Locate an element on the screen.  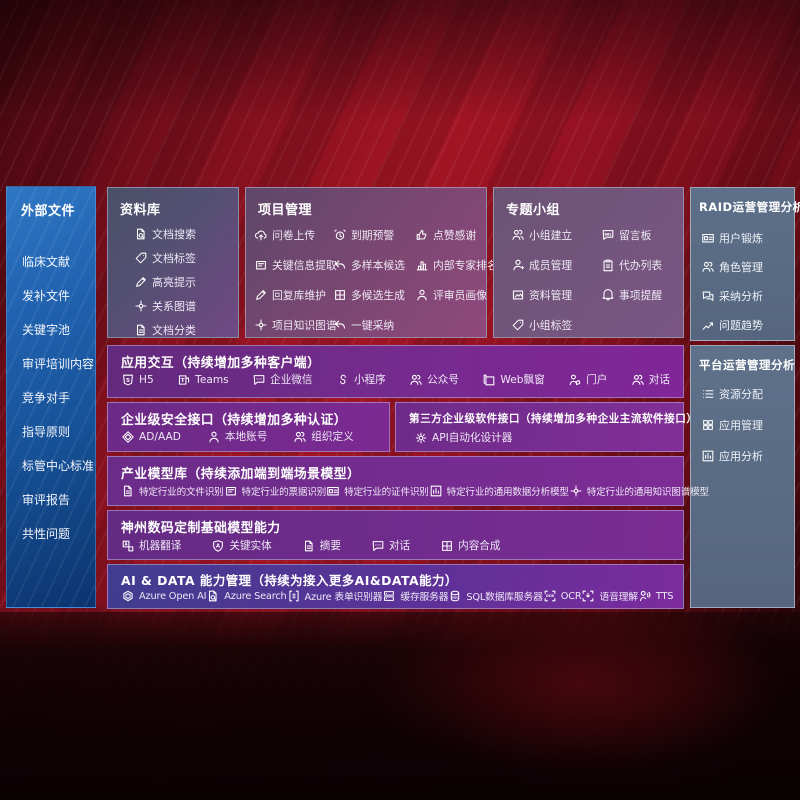
feature-item: 代办列表 is located at coordinates (631, 265).